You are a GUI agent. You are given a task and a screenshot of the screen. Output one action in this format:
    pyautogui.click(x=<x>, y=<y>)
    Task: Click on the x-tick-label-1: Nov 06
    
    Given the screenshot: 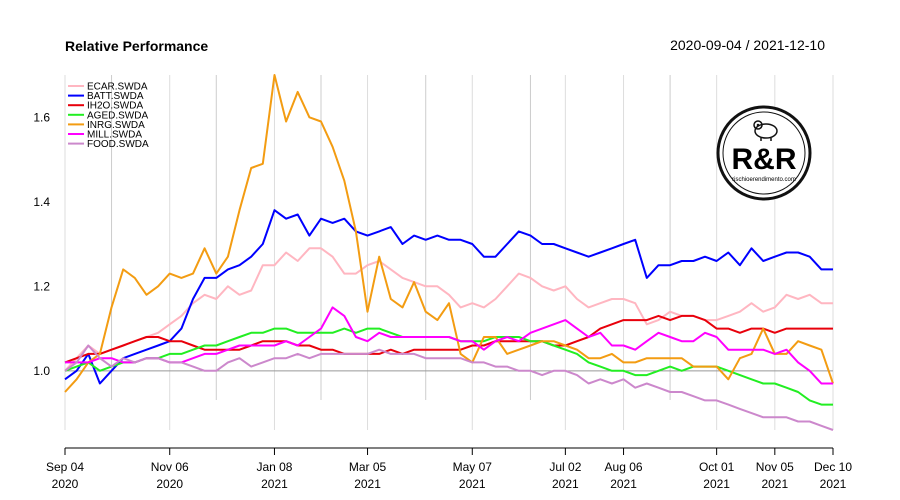 What is the action you would take?
    pyautogui.click(x=170, y=467)
    